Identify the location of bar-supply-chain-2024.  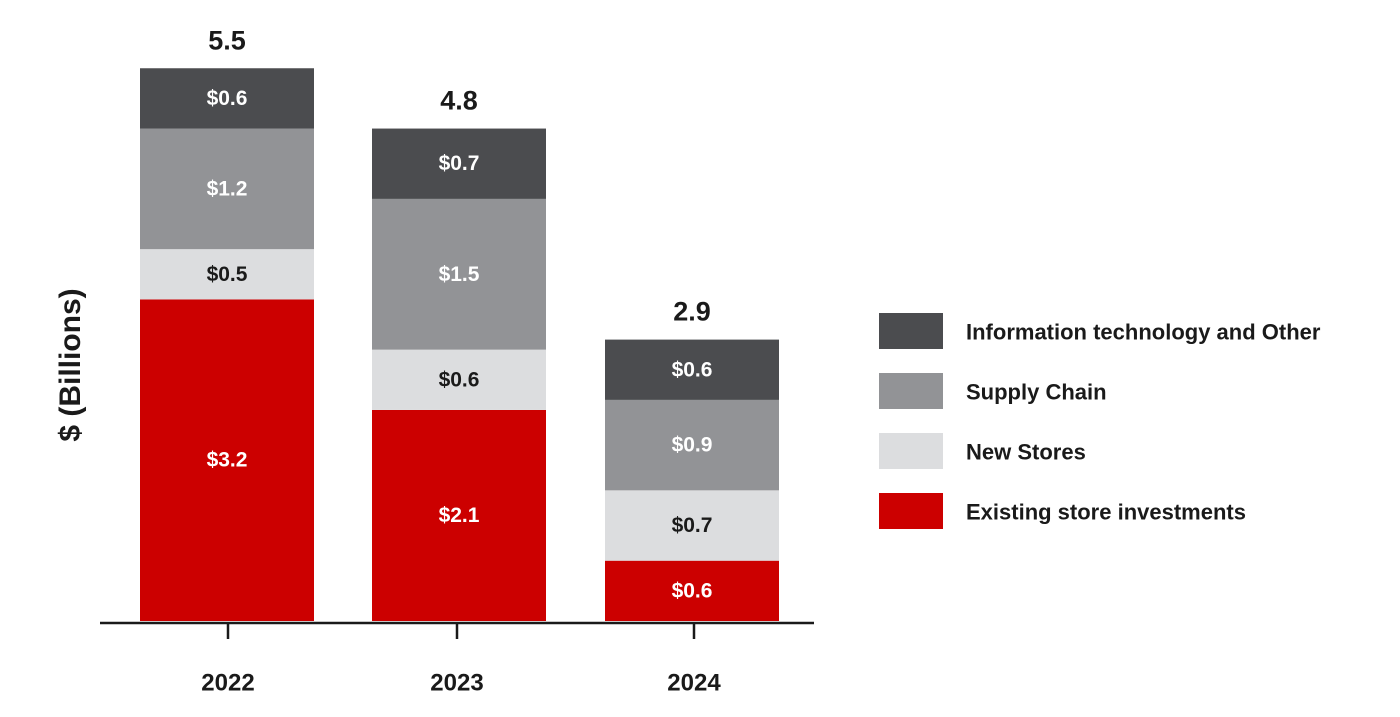
(692, 445).